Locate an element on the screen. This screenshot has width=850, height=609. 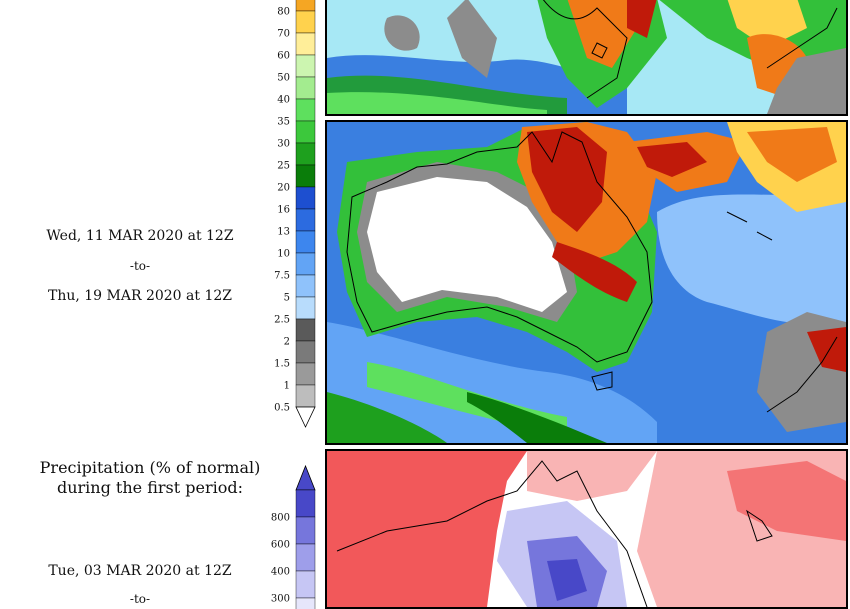
period-one-to-label: -to- is located at coordinates (140, 266).